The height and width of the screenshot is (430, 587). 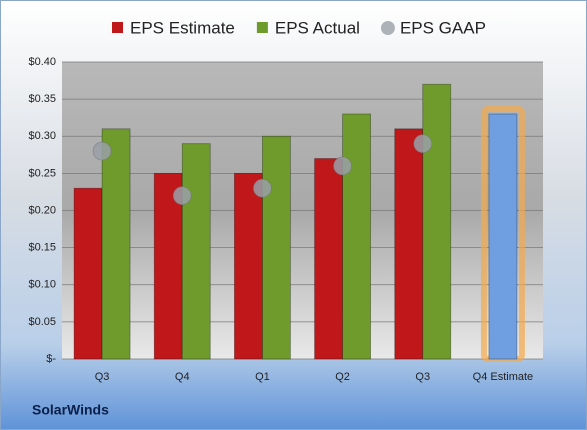 I want to click on x-tick-label: Q4 Estimate, so click(x=503, y=377).